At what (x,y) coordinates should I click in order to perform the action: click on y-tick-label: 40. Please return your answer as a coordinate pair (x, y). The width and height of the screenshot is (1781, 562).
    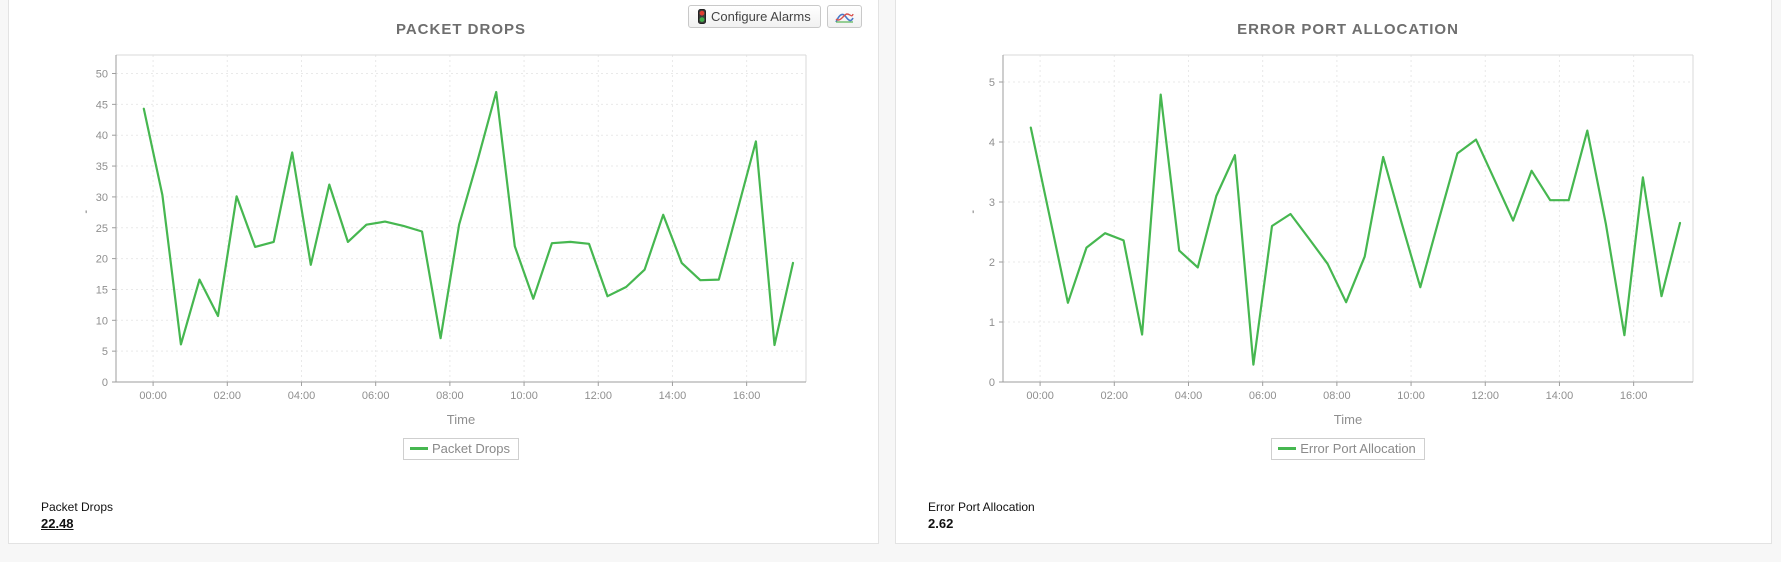
    Looking at the image, I should click on (102, 136).